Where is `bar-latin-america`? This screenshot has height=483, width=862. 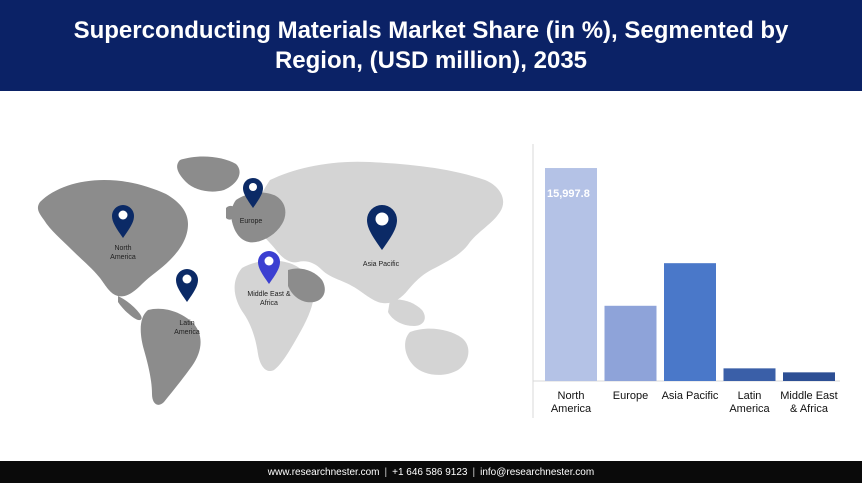
bar-latin-america is located at coordinates (749, 374).